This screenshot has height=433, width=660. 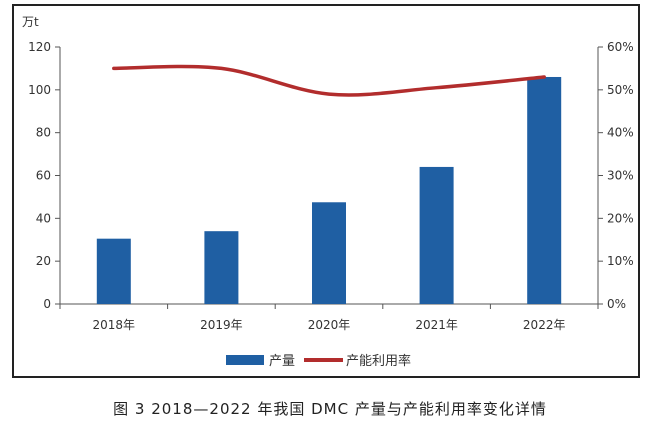 I want to click on legend-bar-label: 产量, so click(x=282, y=361).